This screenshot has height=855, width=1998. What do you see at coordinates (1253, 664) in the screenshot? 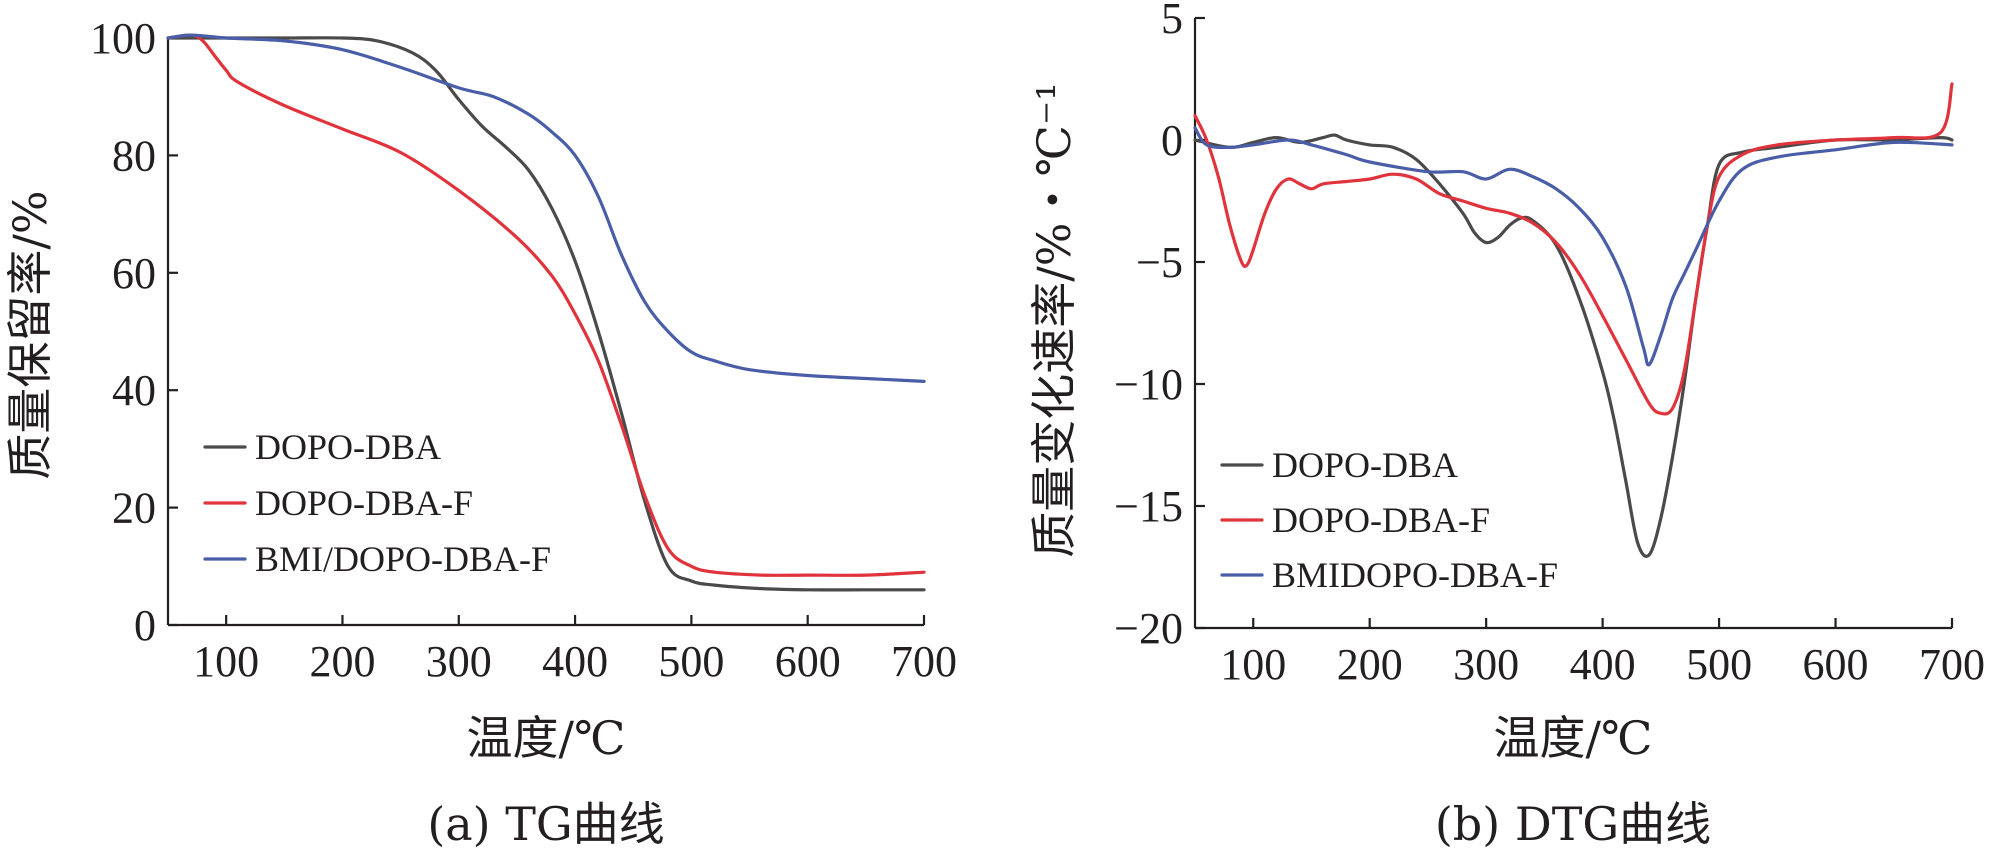
I see `dtg-x-tick-label-100: 100` at bounding box center [1253, 664].